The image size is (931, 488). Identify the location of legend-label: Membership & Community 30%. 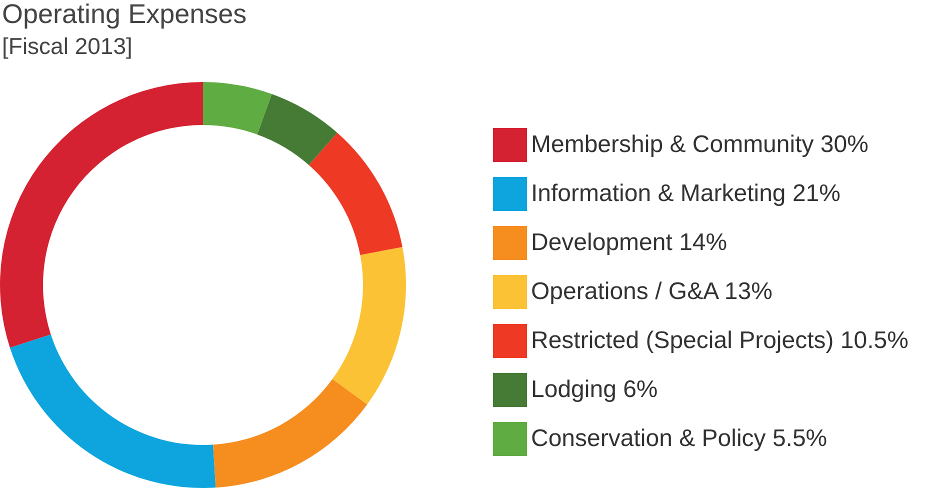
(699, 144).